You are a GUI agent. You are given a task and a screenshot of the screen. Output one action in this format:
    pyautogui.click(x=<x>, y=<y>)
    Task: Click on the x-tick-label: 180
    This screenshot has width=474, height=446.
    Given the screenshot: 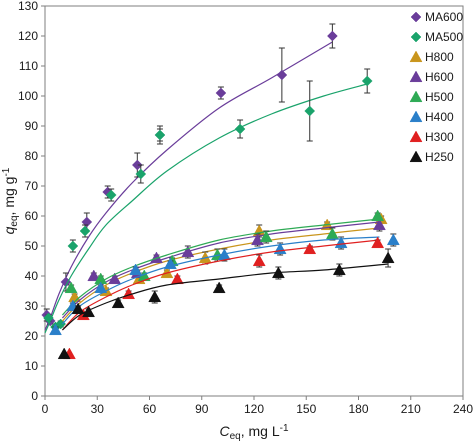 What is the action you would take?
    pyautogui.click(x=358, y=409)
    